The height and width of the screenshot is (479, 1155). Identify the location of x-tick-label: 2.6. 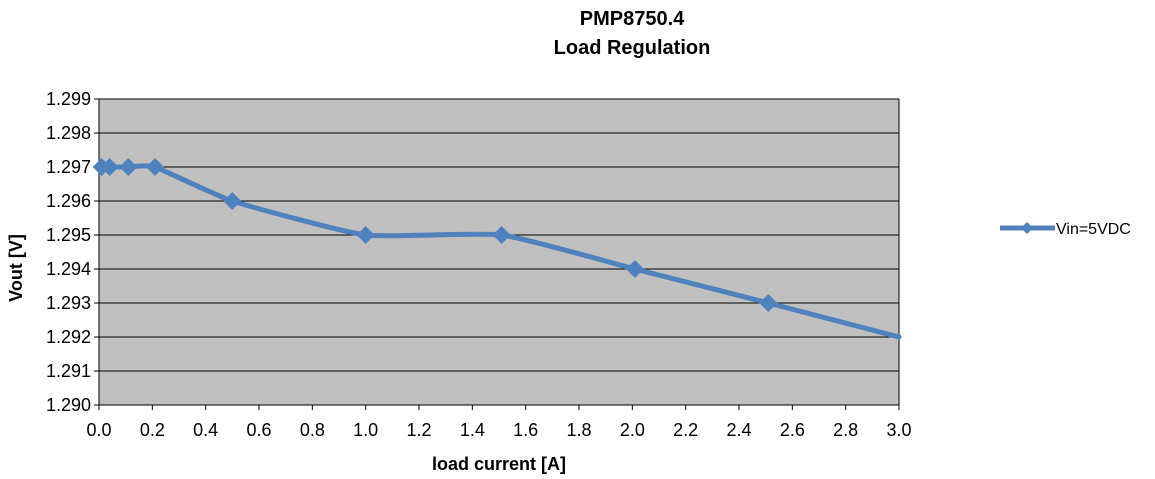
(792, 430).